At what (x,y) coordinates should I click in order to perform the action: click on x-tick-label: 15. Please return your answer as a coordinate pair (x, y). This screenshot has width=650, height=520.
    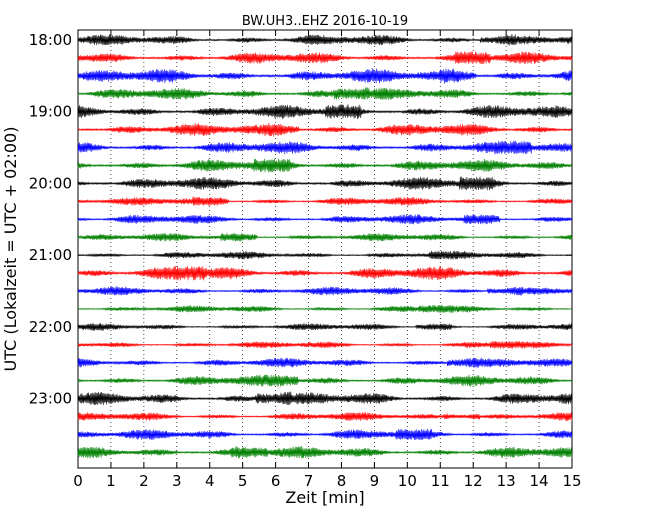
    Looking at the image, I should click on (571, 481).